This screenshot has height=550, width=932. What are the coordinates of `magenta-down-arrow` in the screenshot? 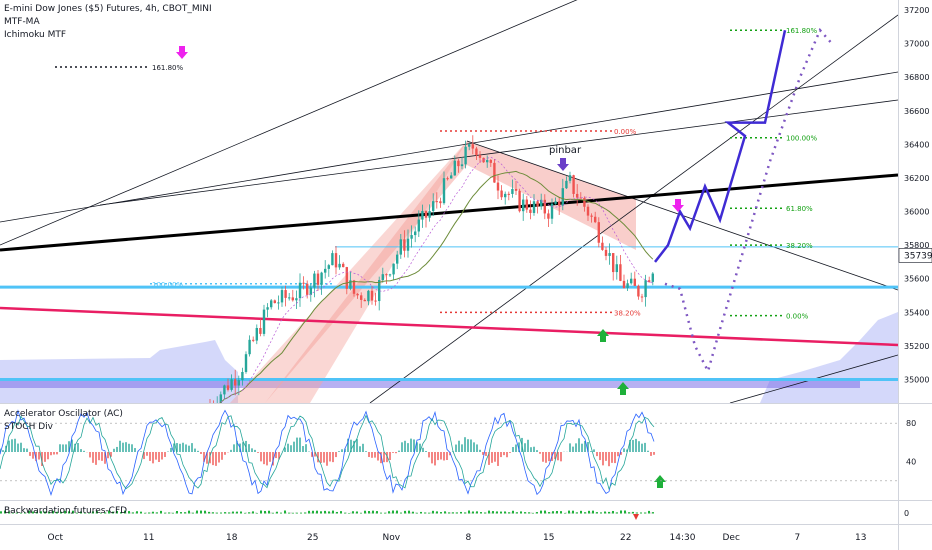 It's located at (678, 205).